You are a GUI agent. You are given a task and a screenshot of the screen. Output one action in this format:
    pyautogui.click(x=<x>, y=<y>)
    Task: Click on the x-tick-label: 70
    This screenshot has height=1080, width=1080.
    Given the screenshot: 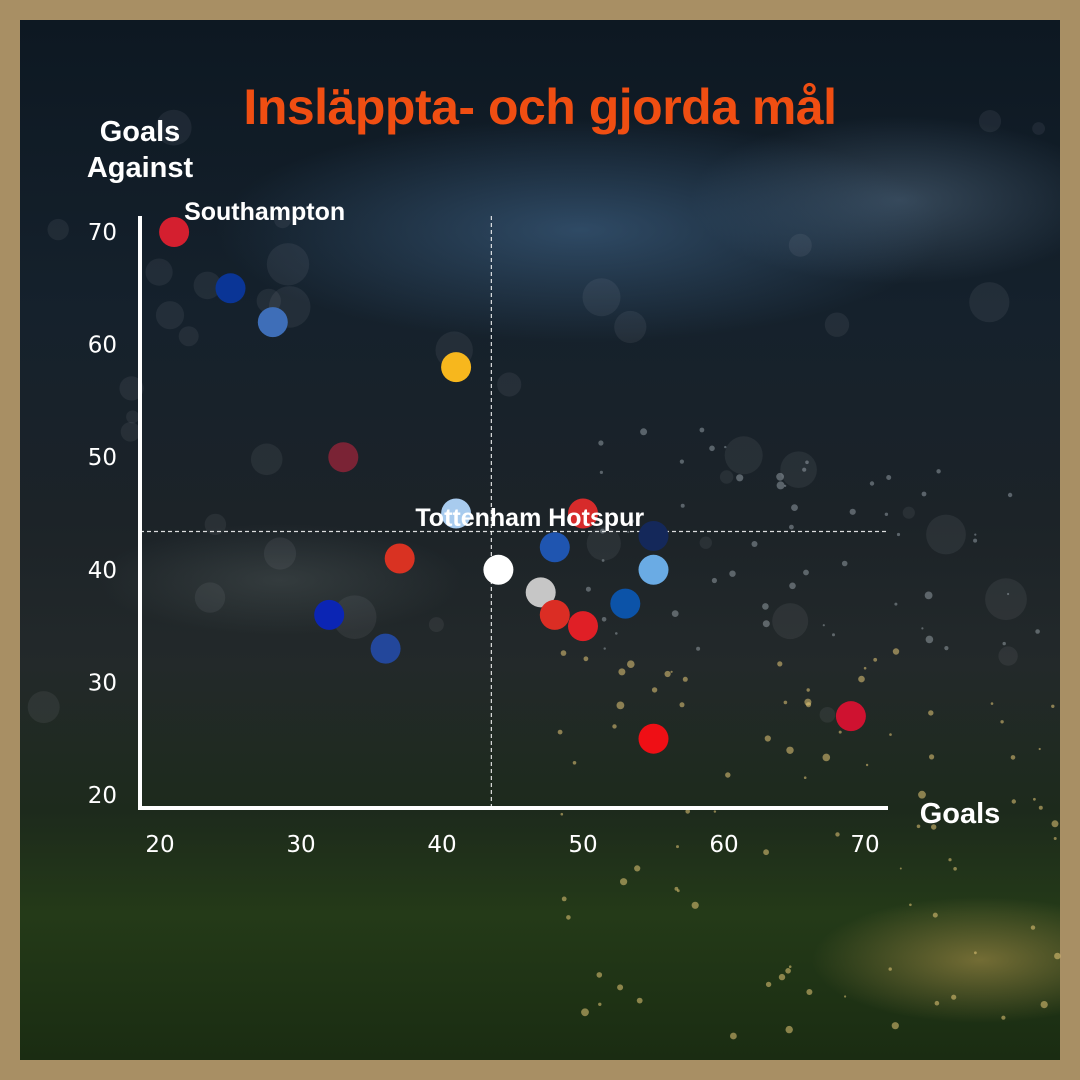 What is the action you would take?
    pyautogui.click(x=864, y=845)
    